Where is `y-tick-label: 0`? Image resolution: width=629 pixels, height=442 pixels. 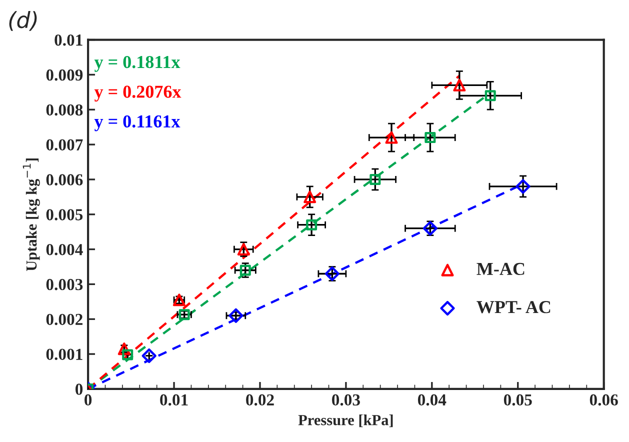
y-tick-label: 0 is located at coordinates (79, 389).